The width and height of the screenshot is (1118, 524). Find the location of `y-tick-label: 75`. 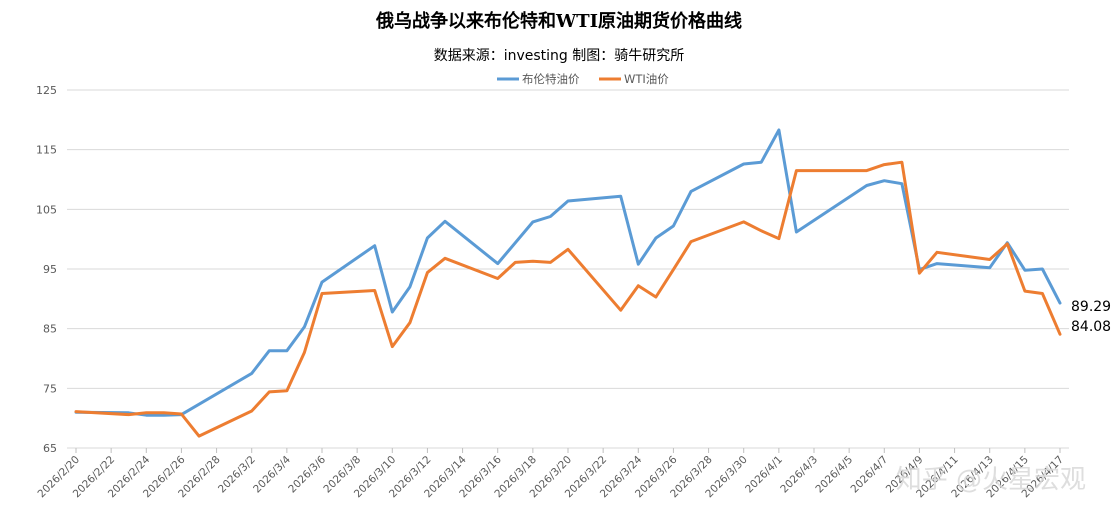

y-tick-label: 75 is located at coordinates (50, 388).